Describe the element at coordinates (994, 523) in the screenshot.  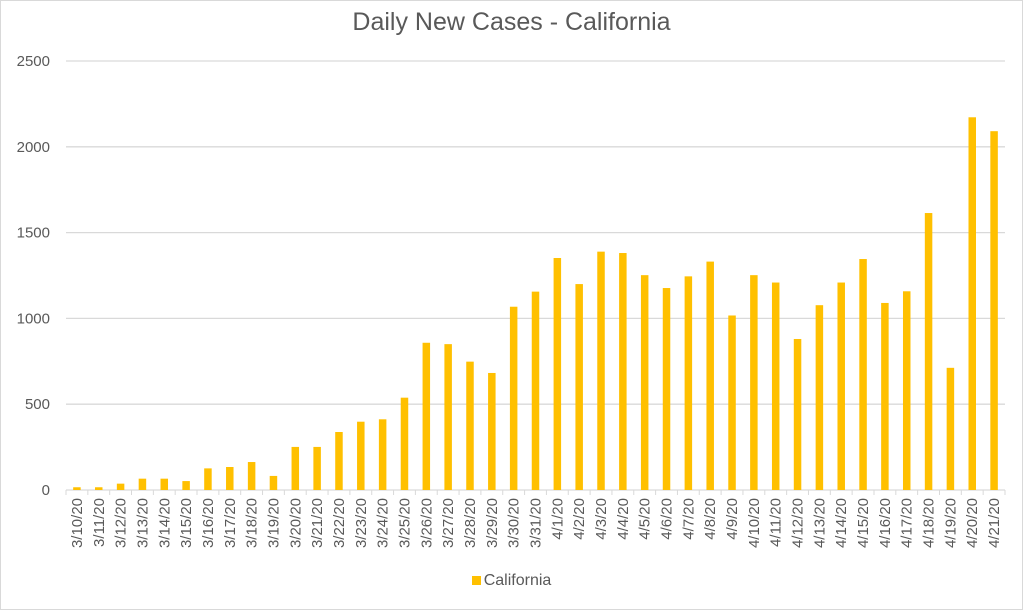
I see `x-tick-label: 4/21/20` at that location.